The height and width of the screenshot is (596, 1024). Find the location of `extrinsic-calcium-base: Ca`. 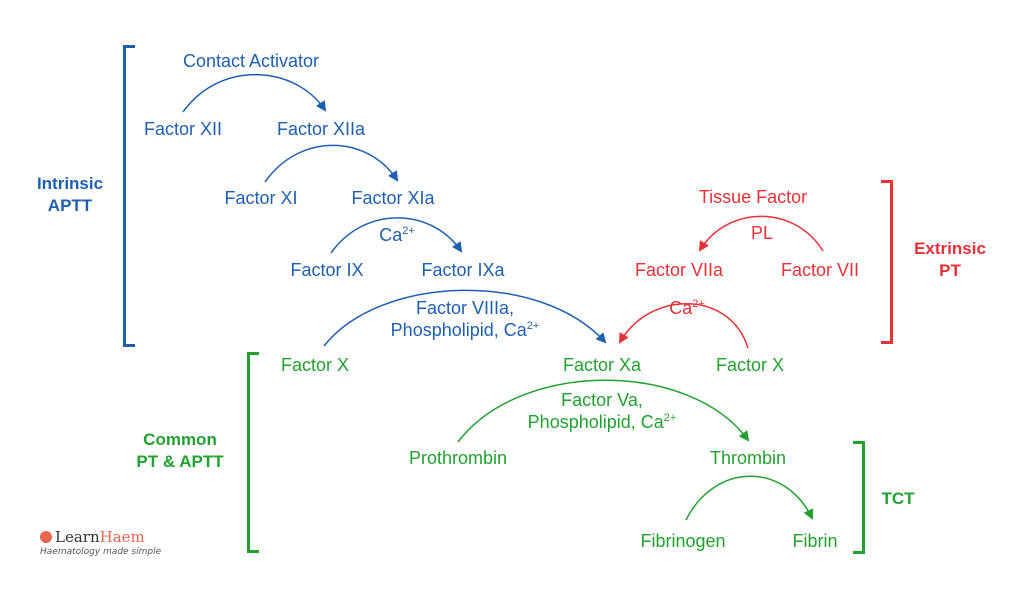

extrinsic-calcium-base: Ca is located at coordinates (680, 308).